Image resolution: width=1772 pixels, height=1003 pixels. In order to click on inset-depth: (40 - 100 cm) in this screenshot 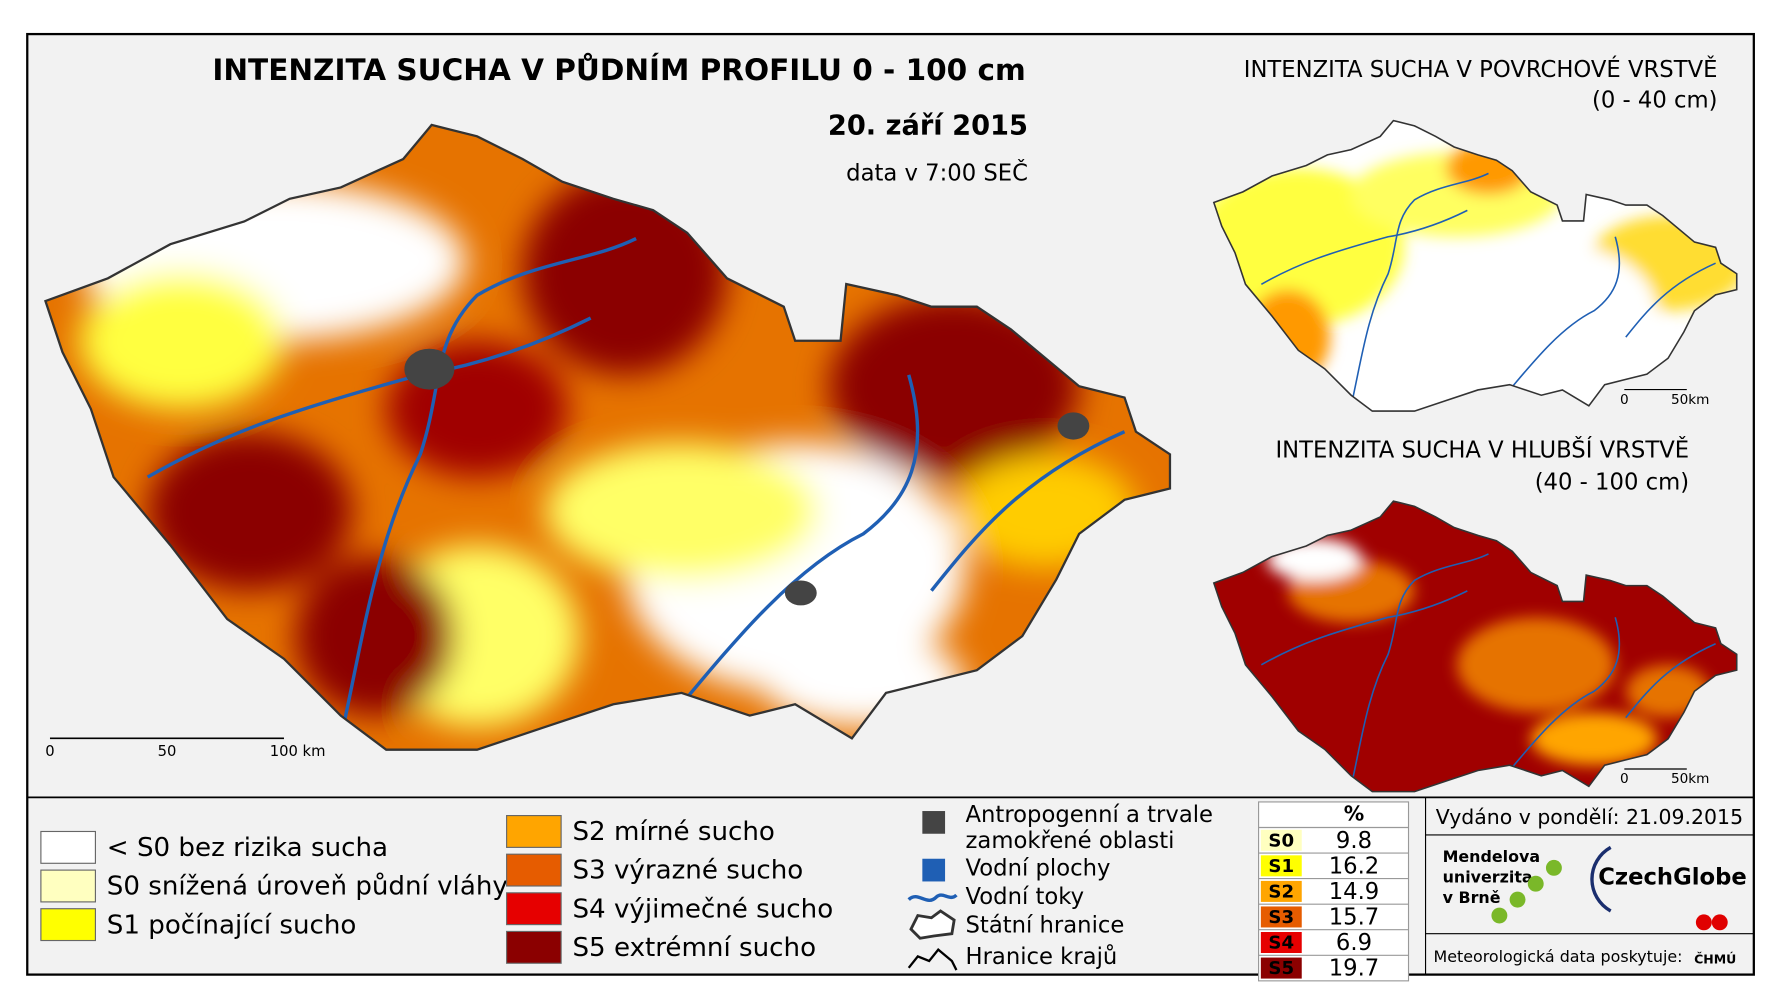, I will do `click(1612, 482)`.